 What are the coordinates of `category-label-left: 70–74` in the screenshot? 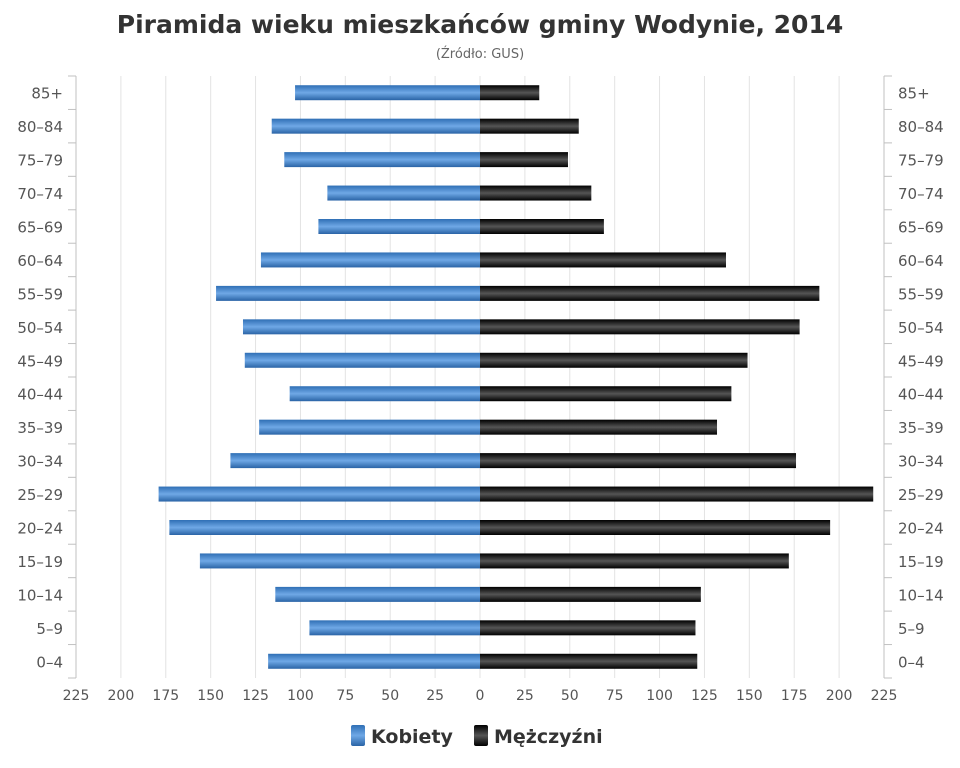 It's located at (40, 194).